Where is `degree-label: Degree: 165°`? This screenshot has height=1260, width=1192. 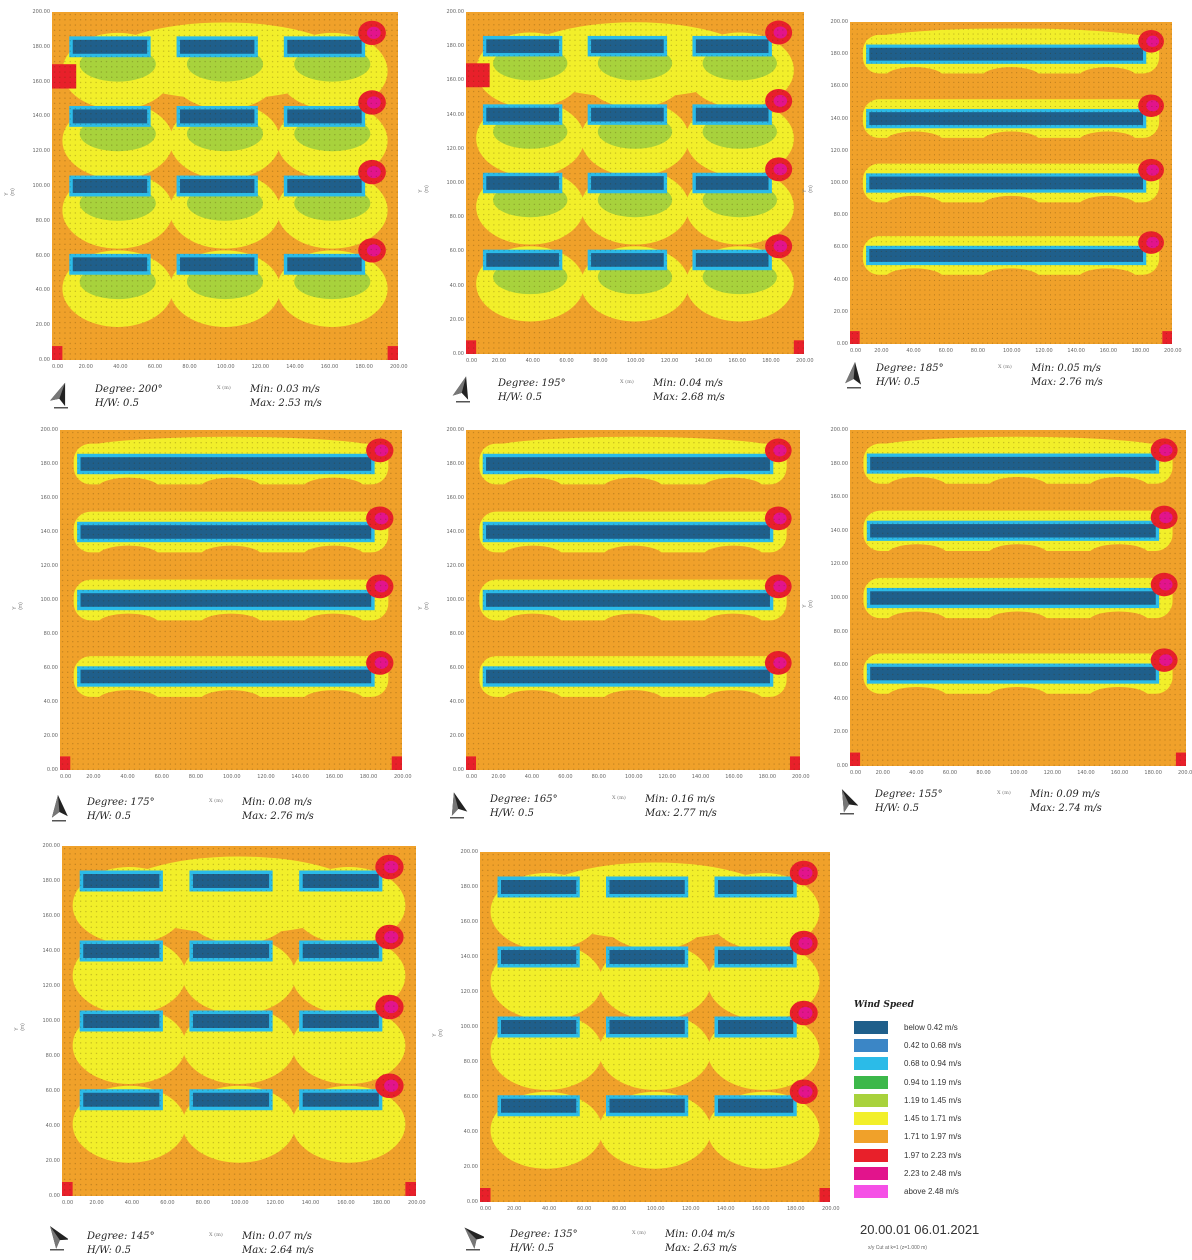 degree-label: Degree: 165° is located at coordinates (524, 799).